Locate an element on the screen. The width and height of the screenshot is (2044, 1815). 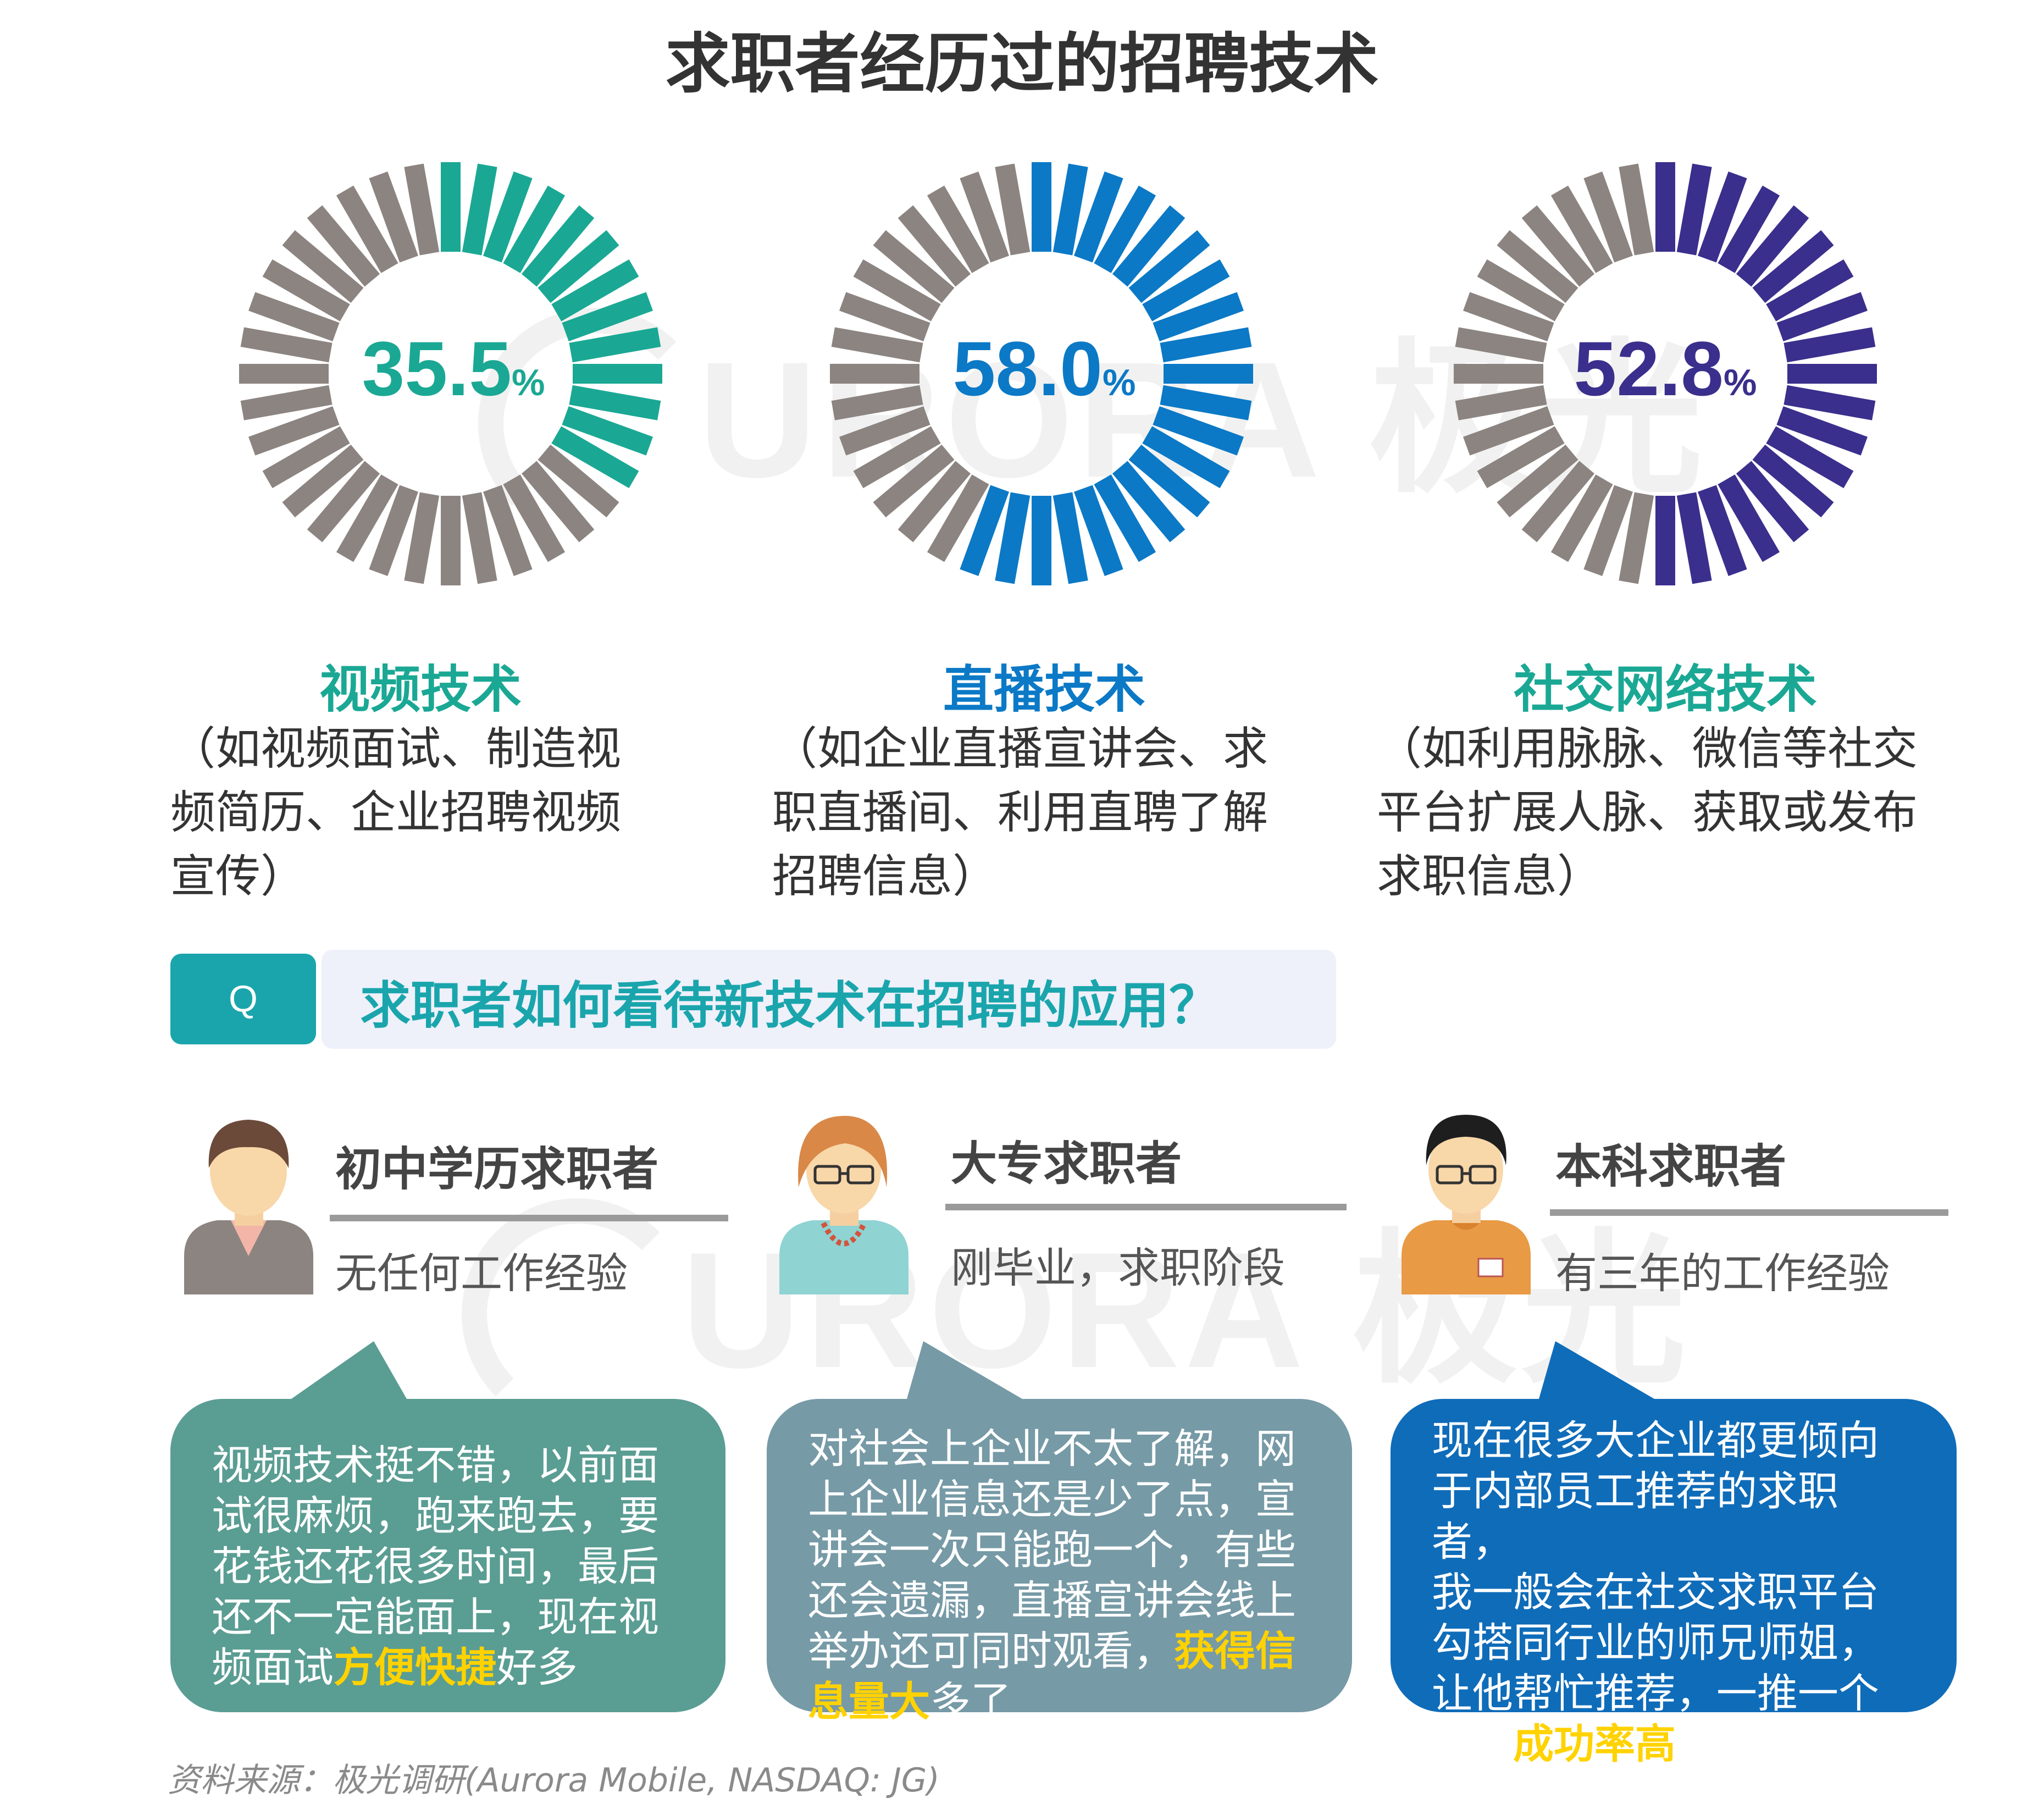
persona-name: 本科求职者 is located at coordinates (1671, 1166).